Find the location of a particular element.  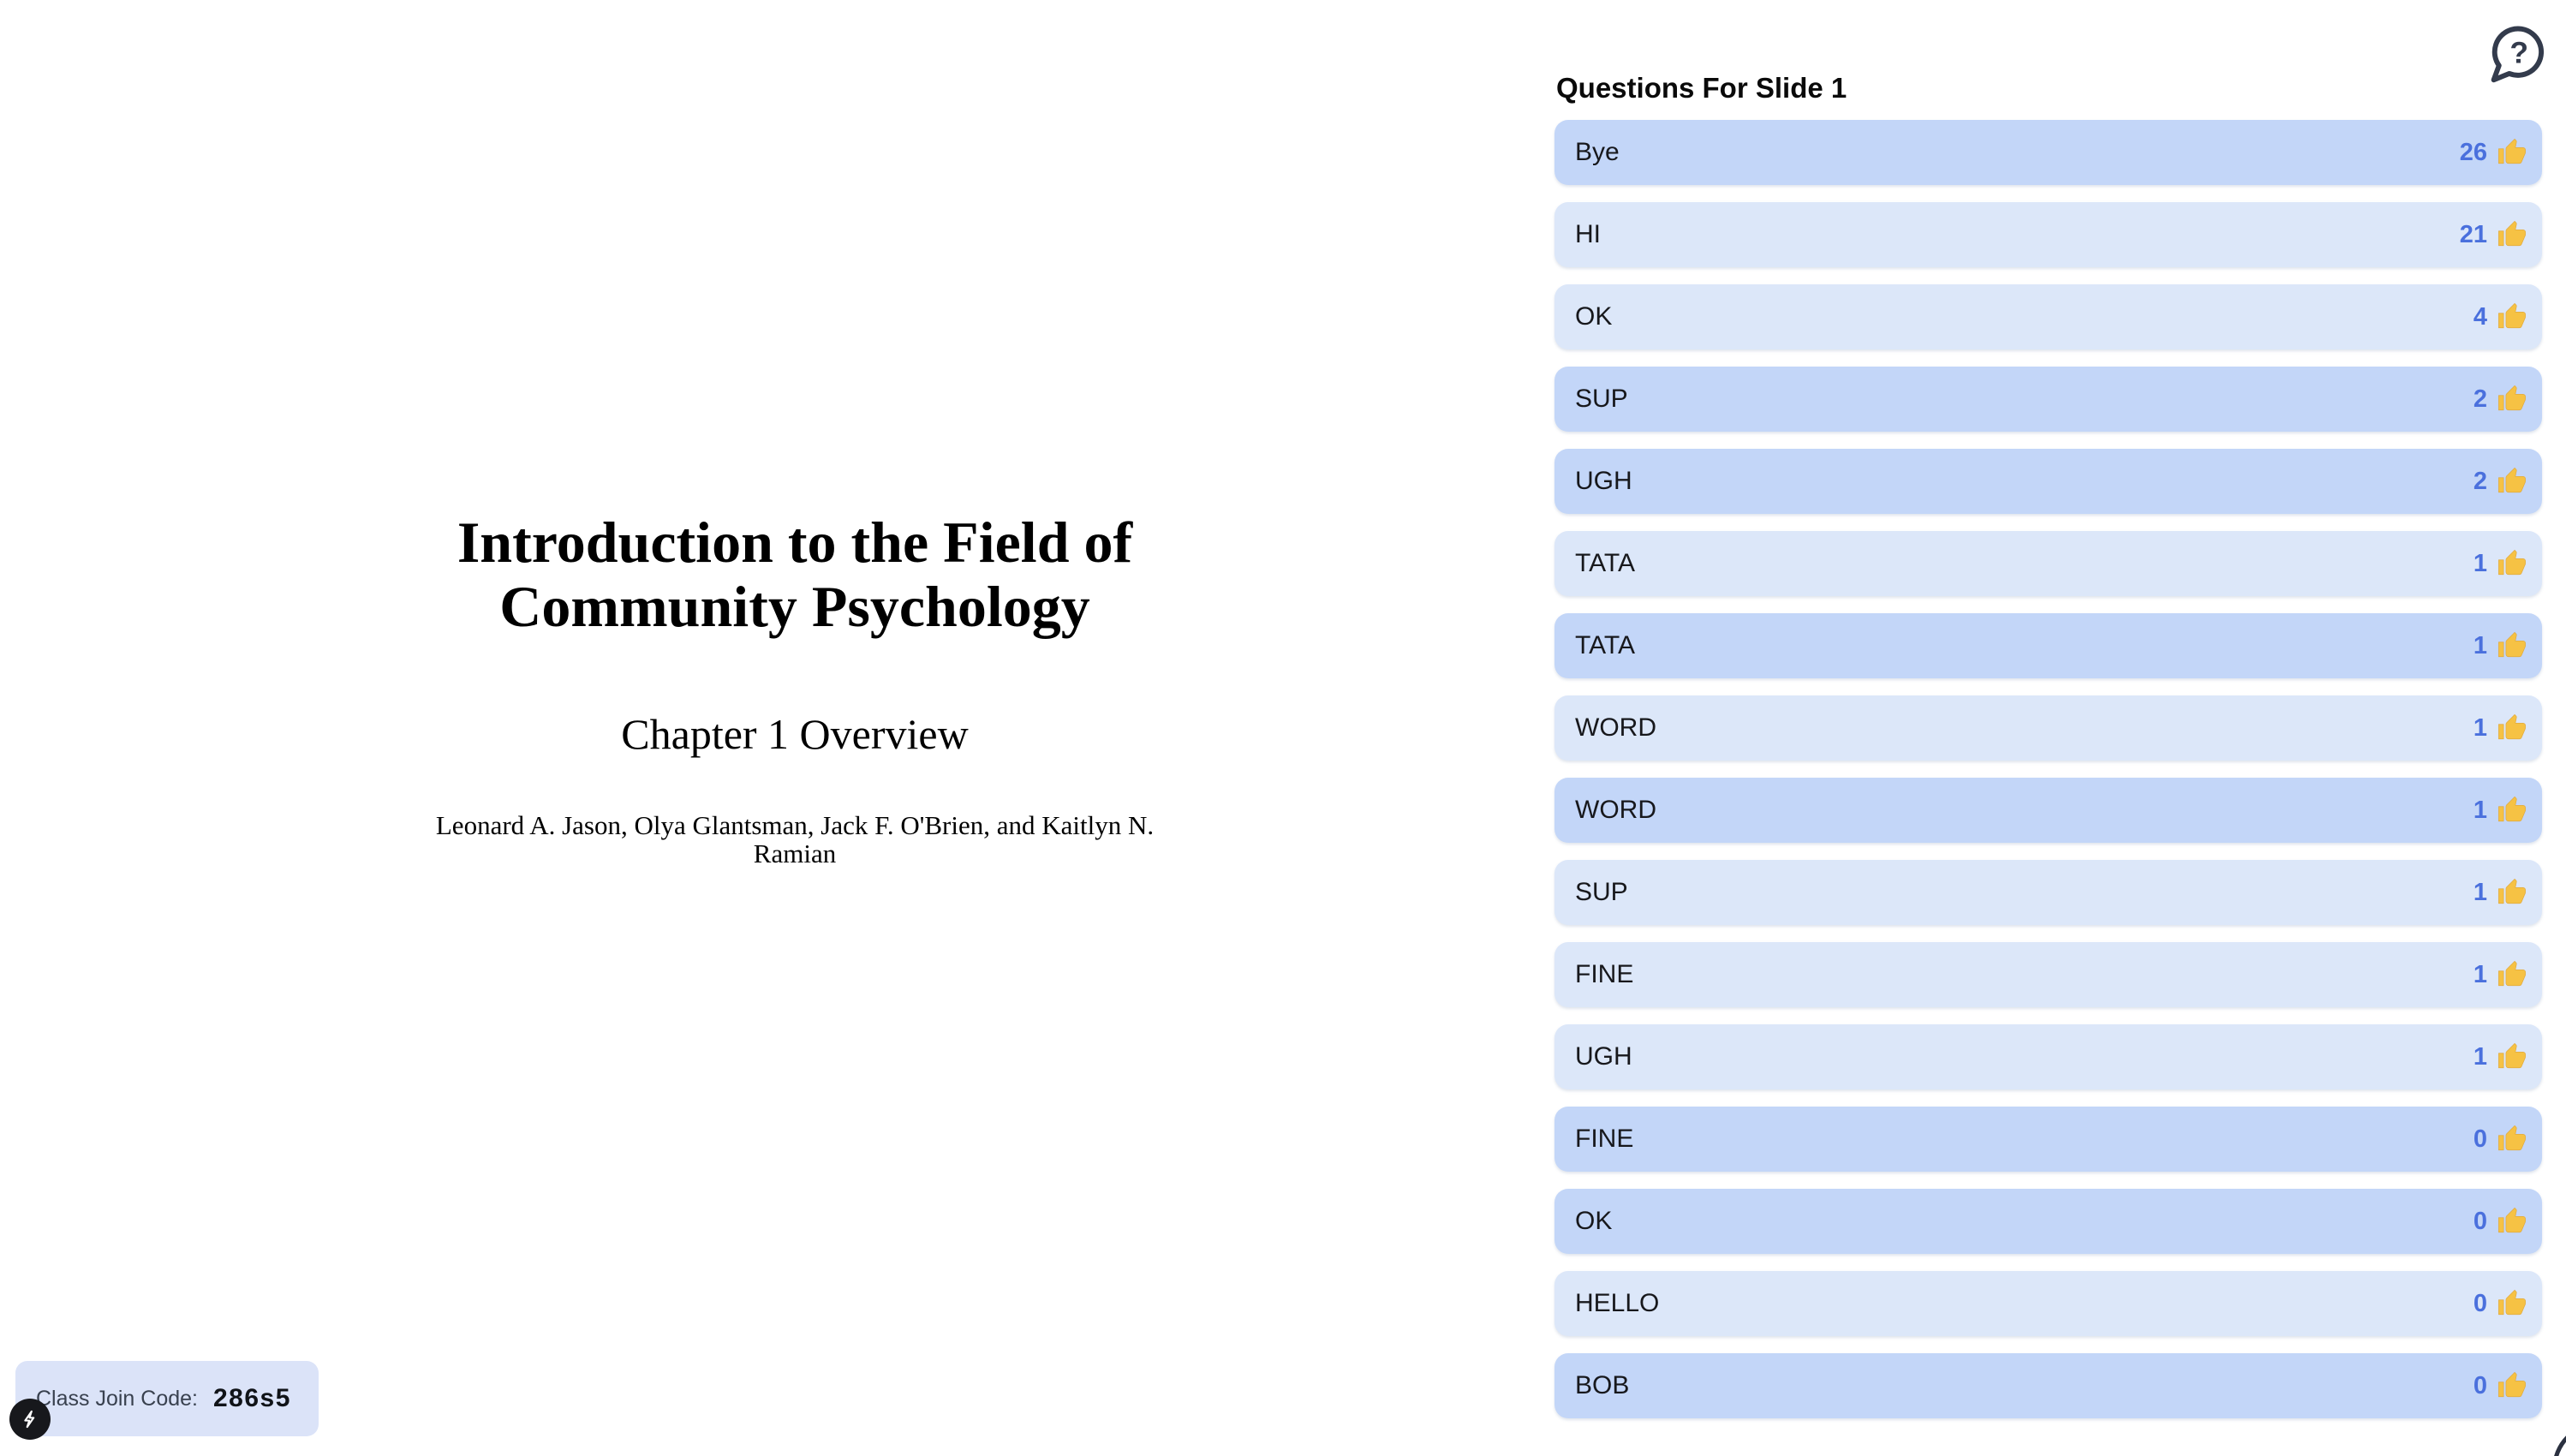

question-text: BOB is located at coordinates (1602, 1385).